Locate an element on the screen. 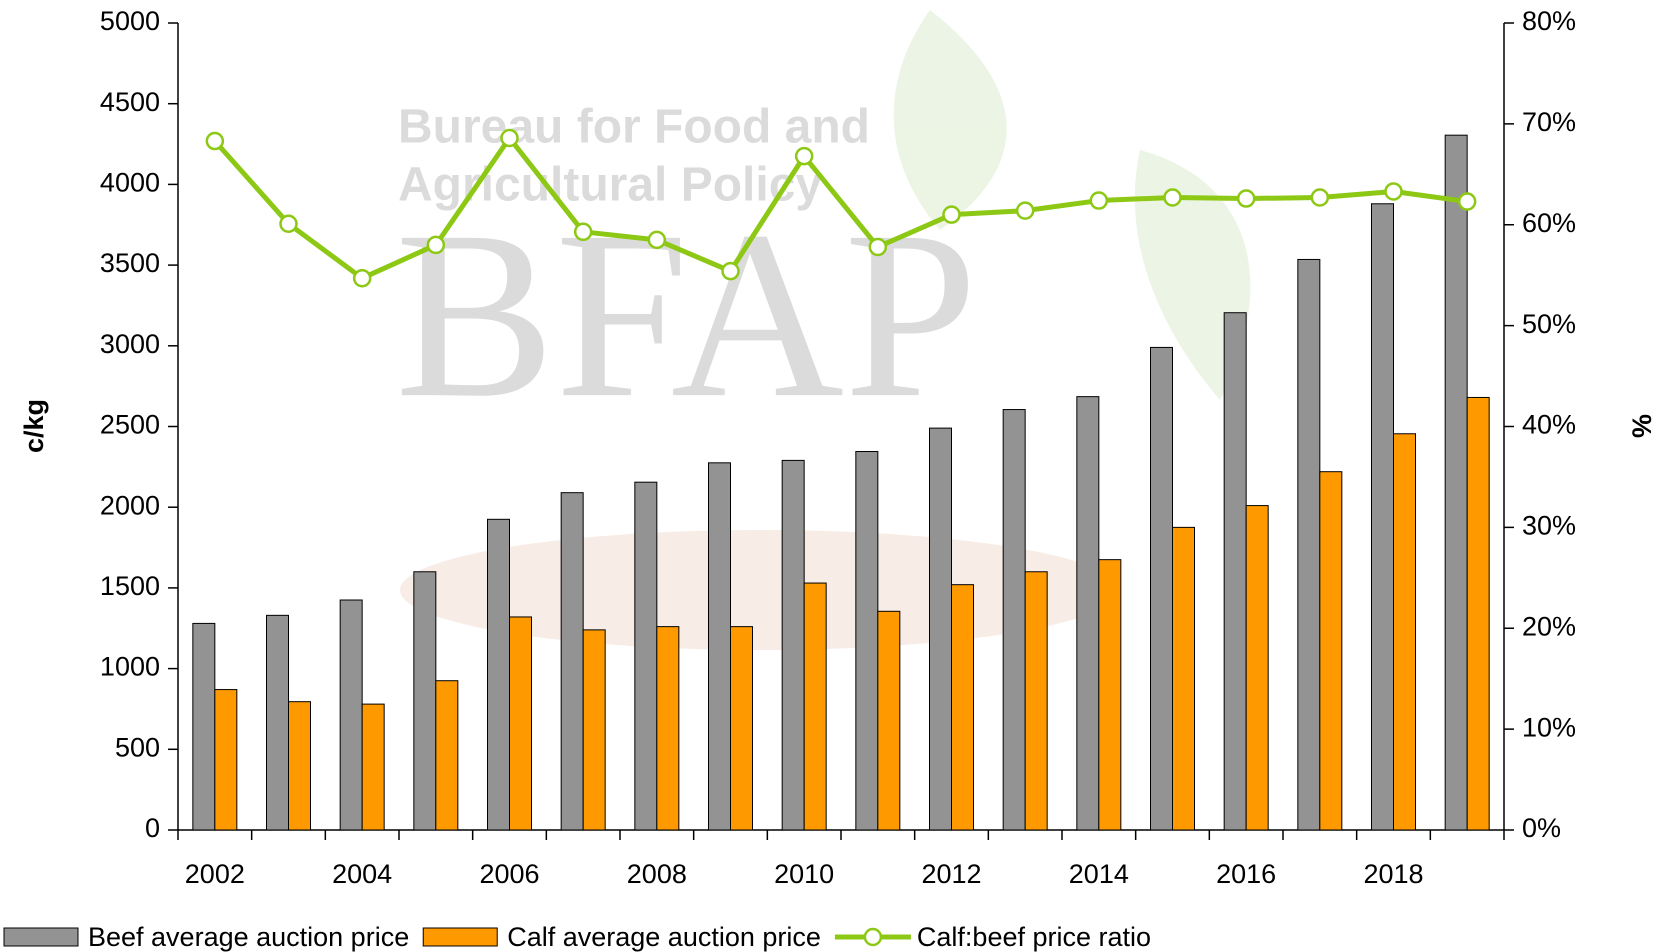  y-tick-label: 1500 is located at coordinates (130, 586).